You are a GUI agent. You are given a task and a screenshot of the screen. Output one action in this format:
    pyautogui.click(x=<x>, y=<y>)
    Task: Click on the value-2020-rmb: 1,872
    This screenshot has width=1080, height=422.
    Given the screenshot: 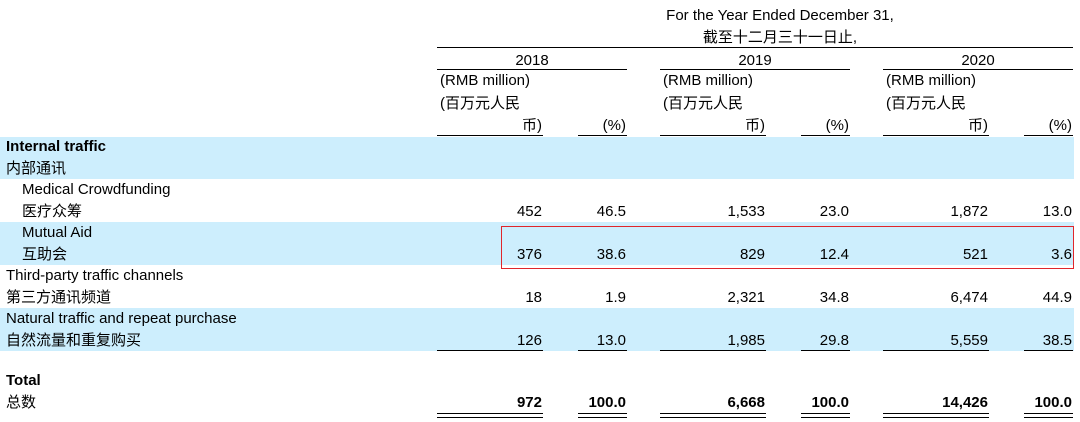 What is the action you would take?
    pyautogui.click(x=969, y=211)
    